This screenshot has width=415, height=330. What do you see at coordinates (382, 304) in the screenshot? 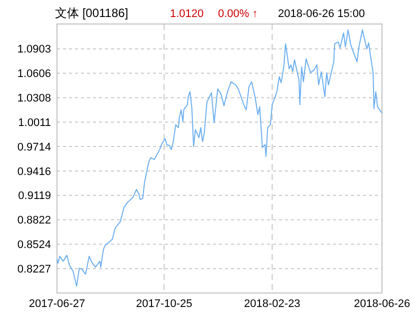
I see `x-tick-label: 2018-06-26` at bounding box center [382, 304].